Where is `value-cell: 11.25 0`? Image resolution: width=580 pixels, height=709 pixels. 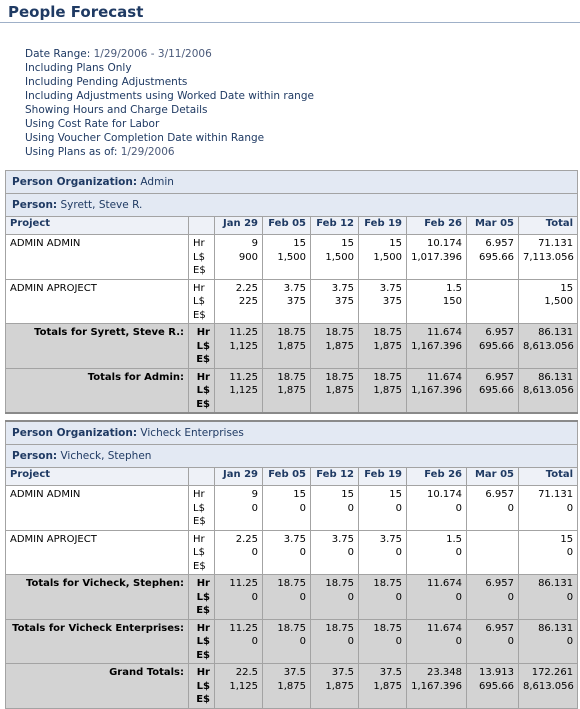
value-cell: 11.25 0 is located at coordinates (238, 597).